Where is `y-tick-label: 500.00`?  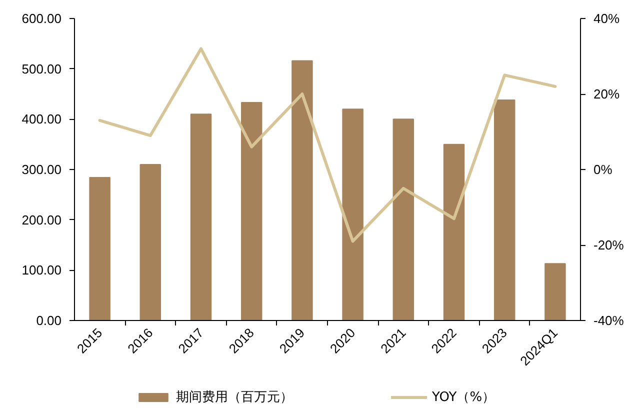 y-tick-label: 500.00 is located at coordinates (42, 68).